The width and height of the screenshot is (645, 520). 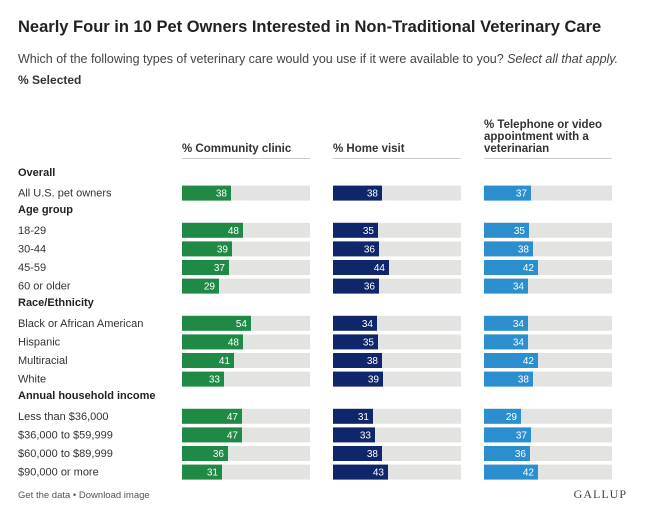 What do you see at coordinates (65, 454) in the screenshot?
I see `row-label-60-000-to-89-999: $60,000 to $89,999` at bounding box center [65, 454].